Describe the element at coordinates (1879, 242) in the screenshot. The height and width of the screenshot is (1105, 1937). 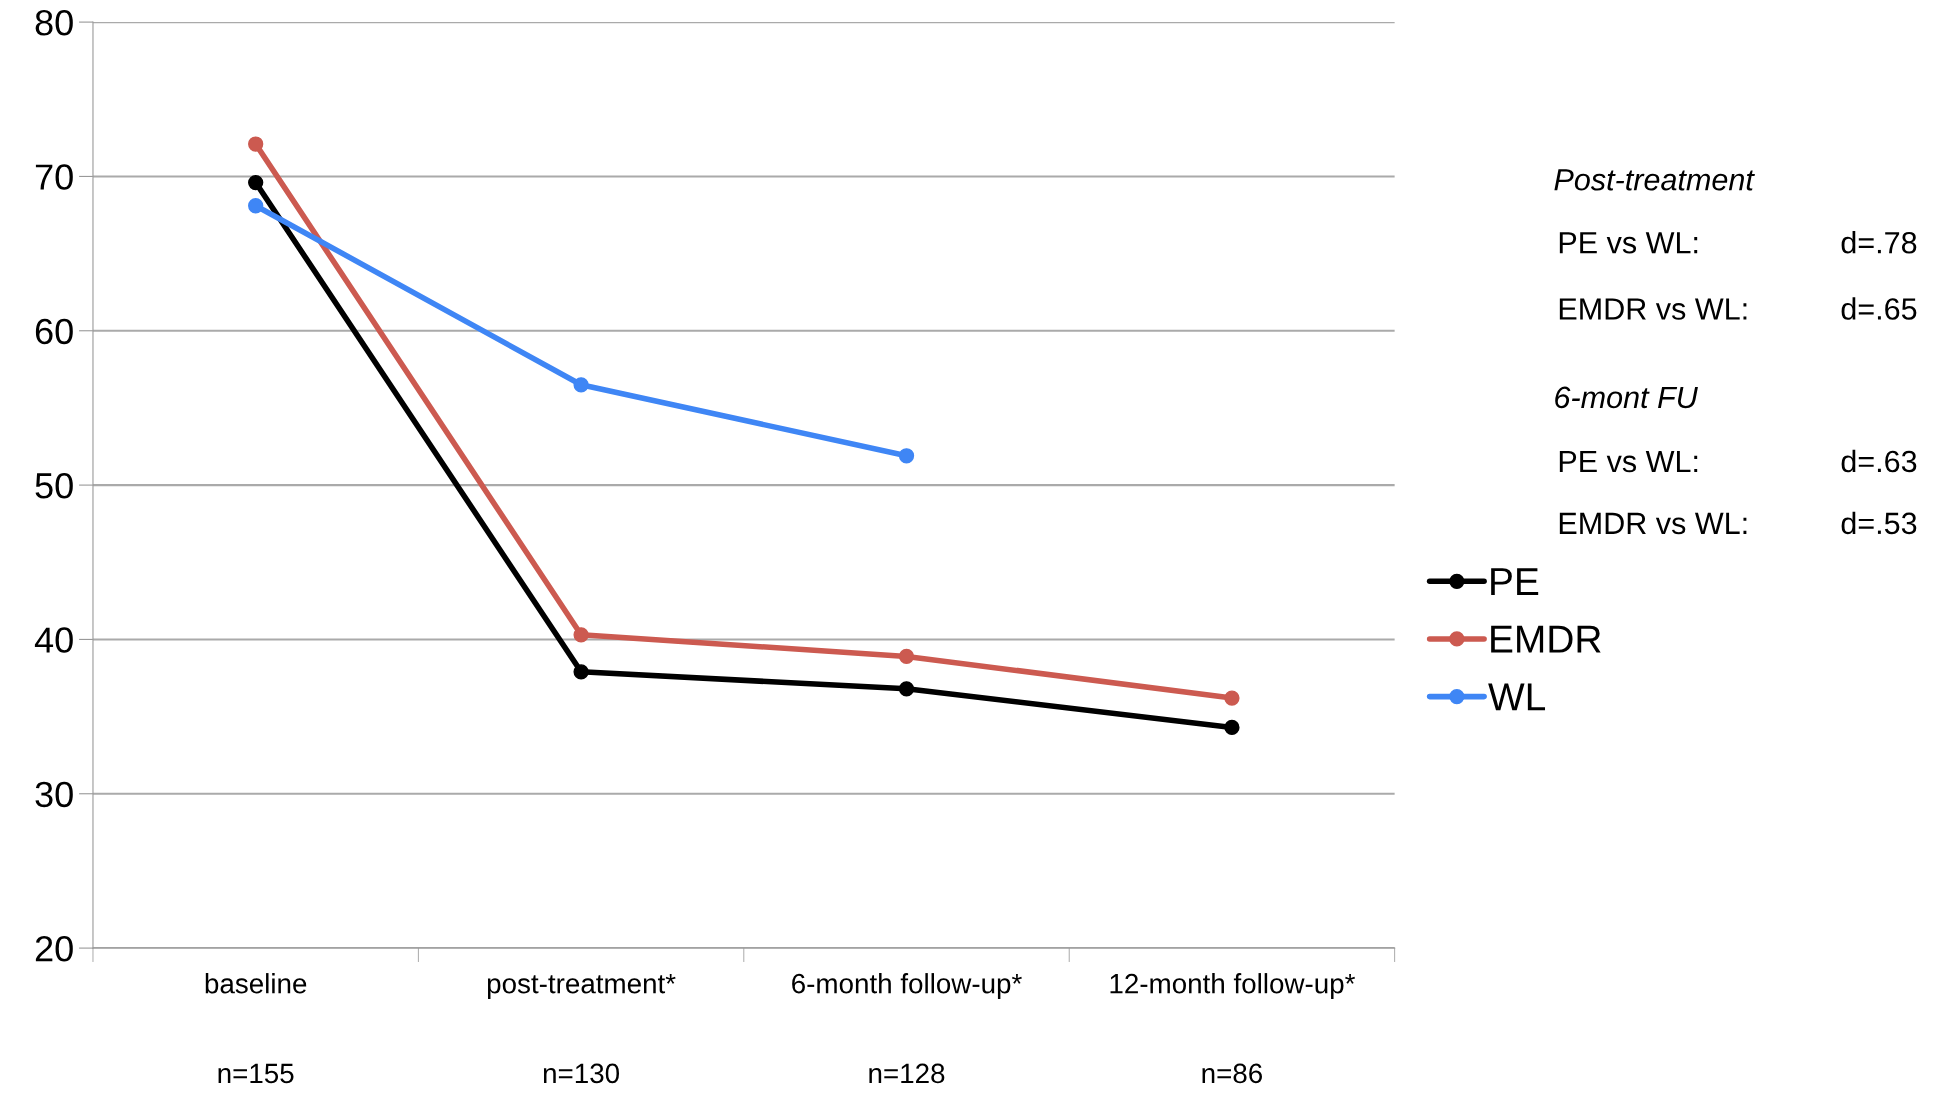
I see `text: d=.78` at that location.